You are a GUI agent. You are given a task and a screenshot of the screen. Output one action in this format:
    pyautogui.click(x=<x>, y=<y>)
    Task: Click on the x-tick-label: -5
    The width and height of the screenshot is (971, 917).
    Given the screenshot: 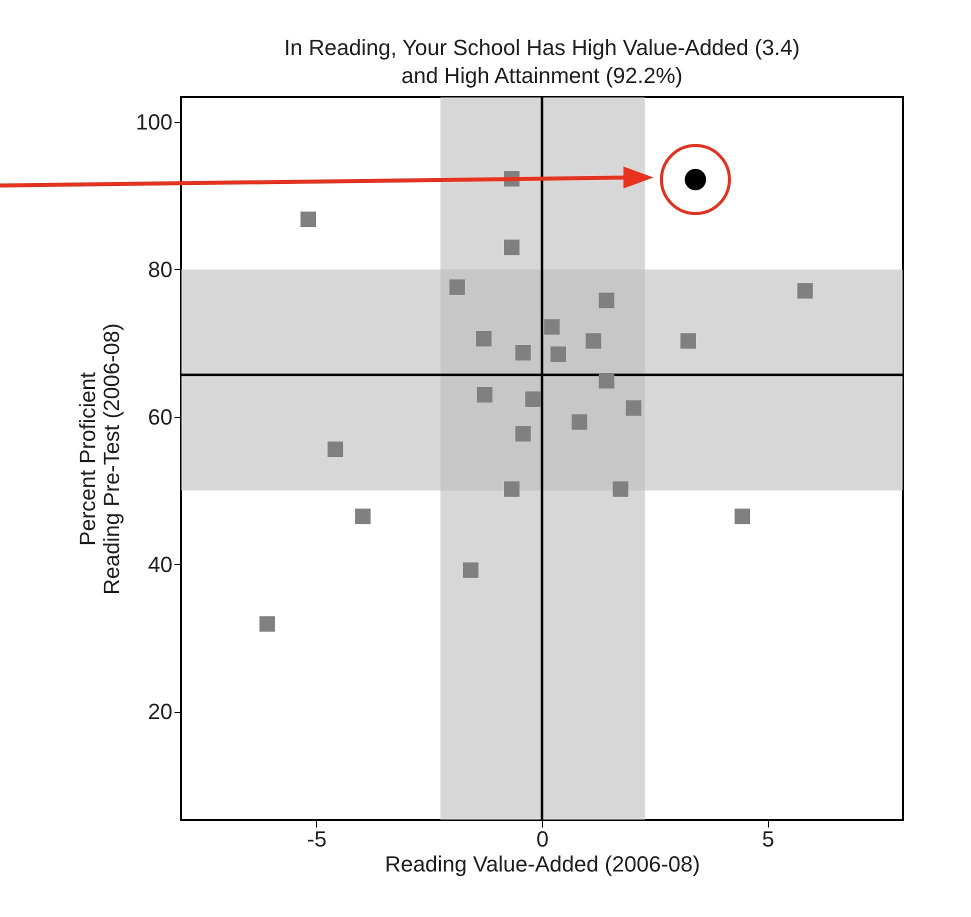 What is the action you would take?
    pyautogui.click(x=317, y=839)
    